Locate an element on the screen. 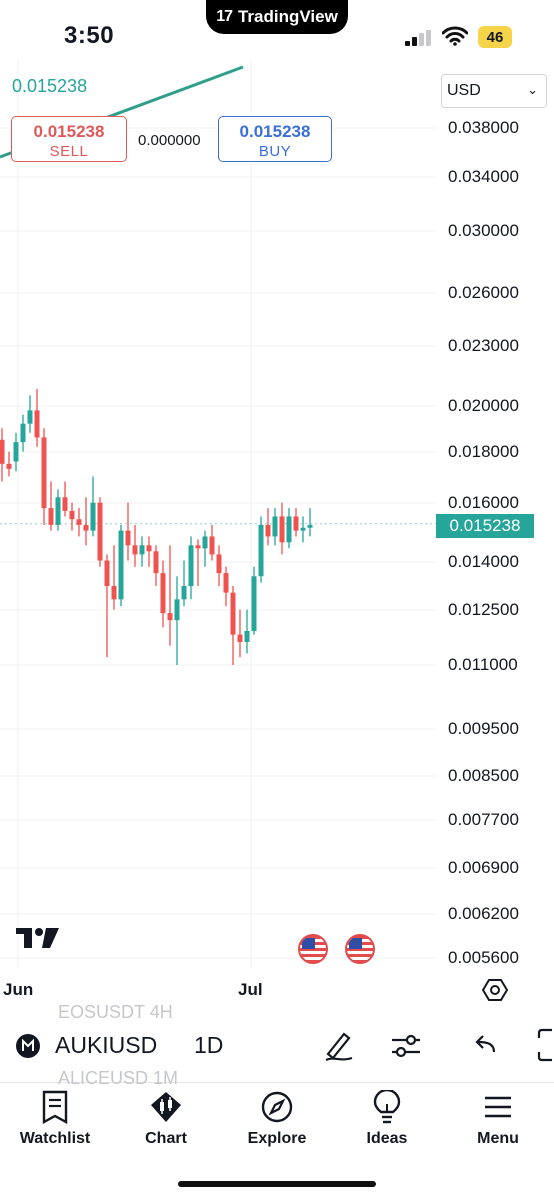 The image size is (554, 1200). nav-menu: Menu is located at coordinates (498, 1119).